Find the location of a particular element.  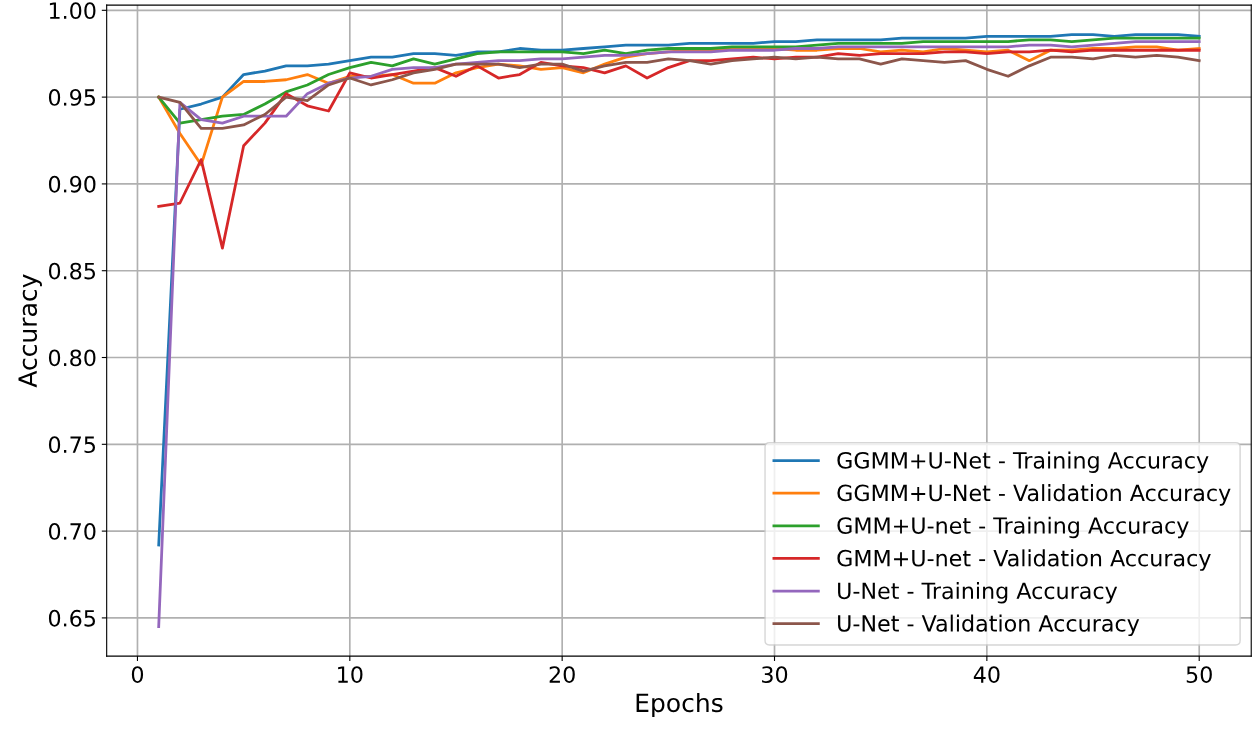

x-tick-label: 20 is located at coordinates (562, 675).